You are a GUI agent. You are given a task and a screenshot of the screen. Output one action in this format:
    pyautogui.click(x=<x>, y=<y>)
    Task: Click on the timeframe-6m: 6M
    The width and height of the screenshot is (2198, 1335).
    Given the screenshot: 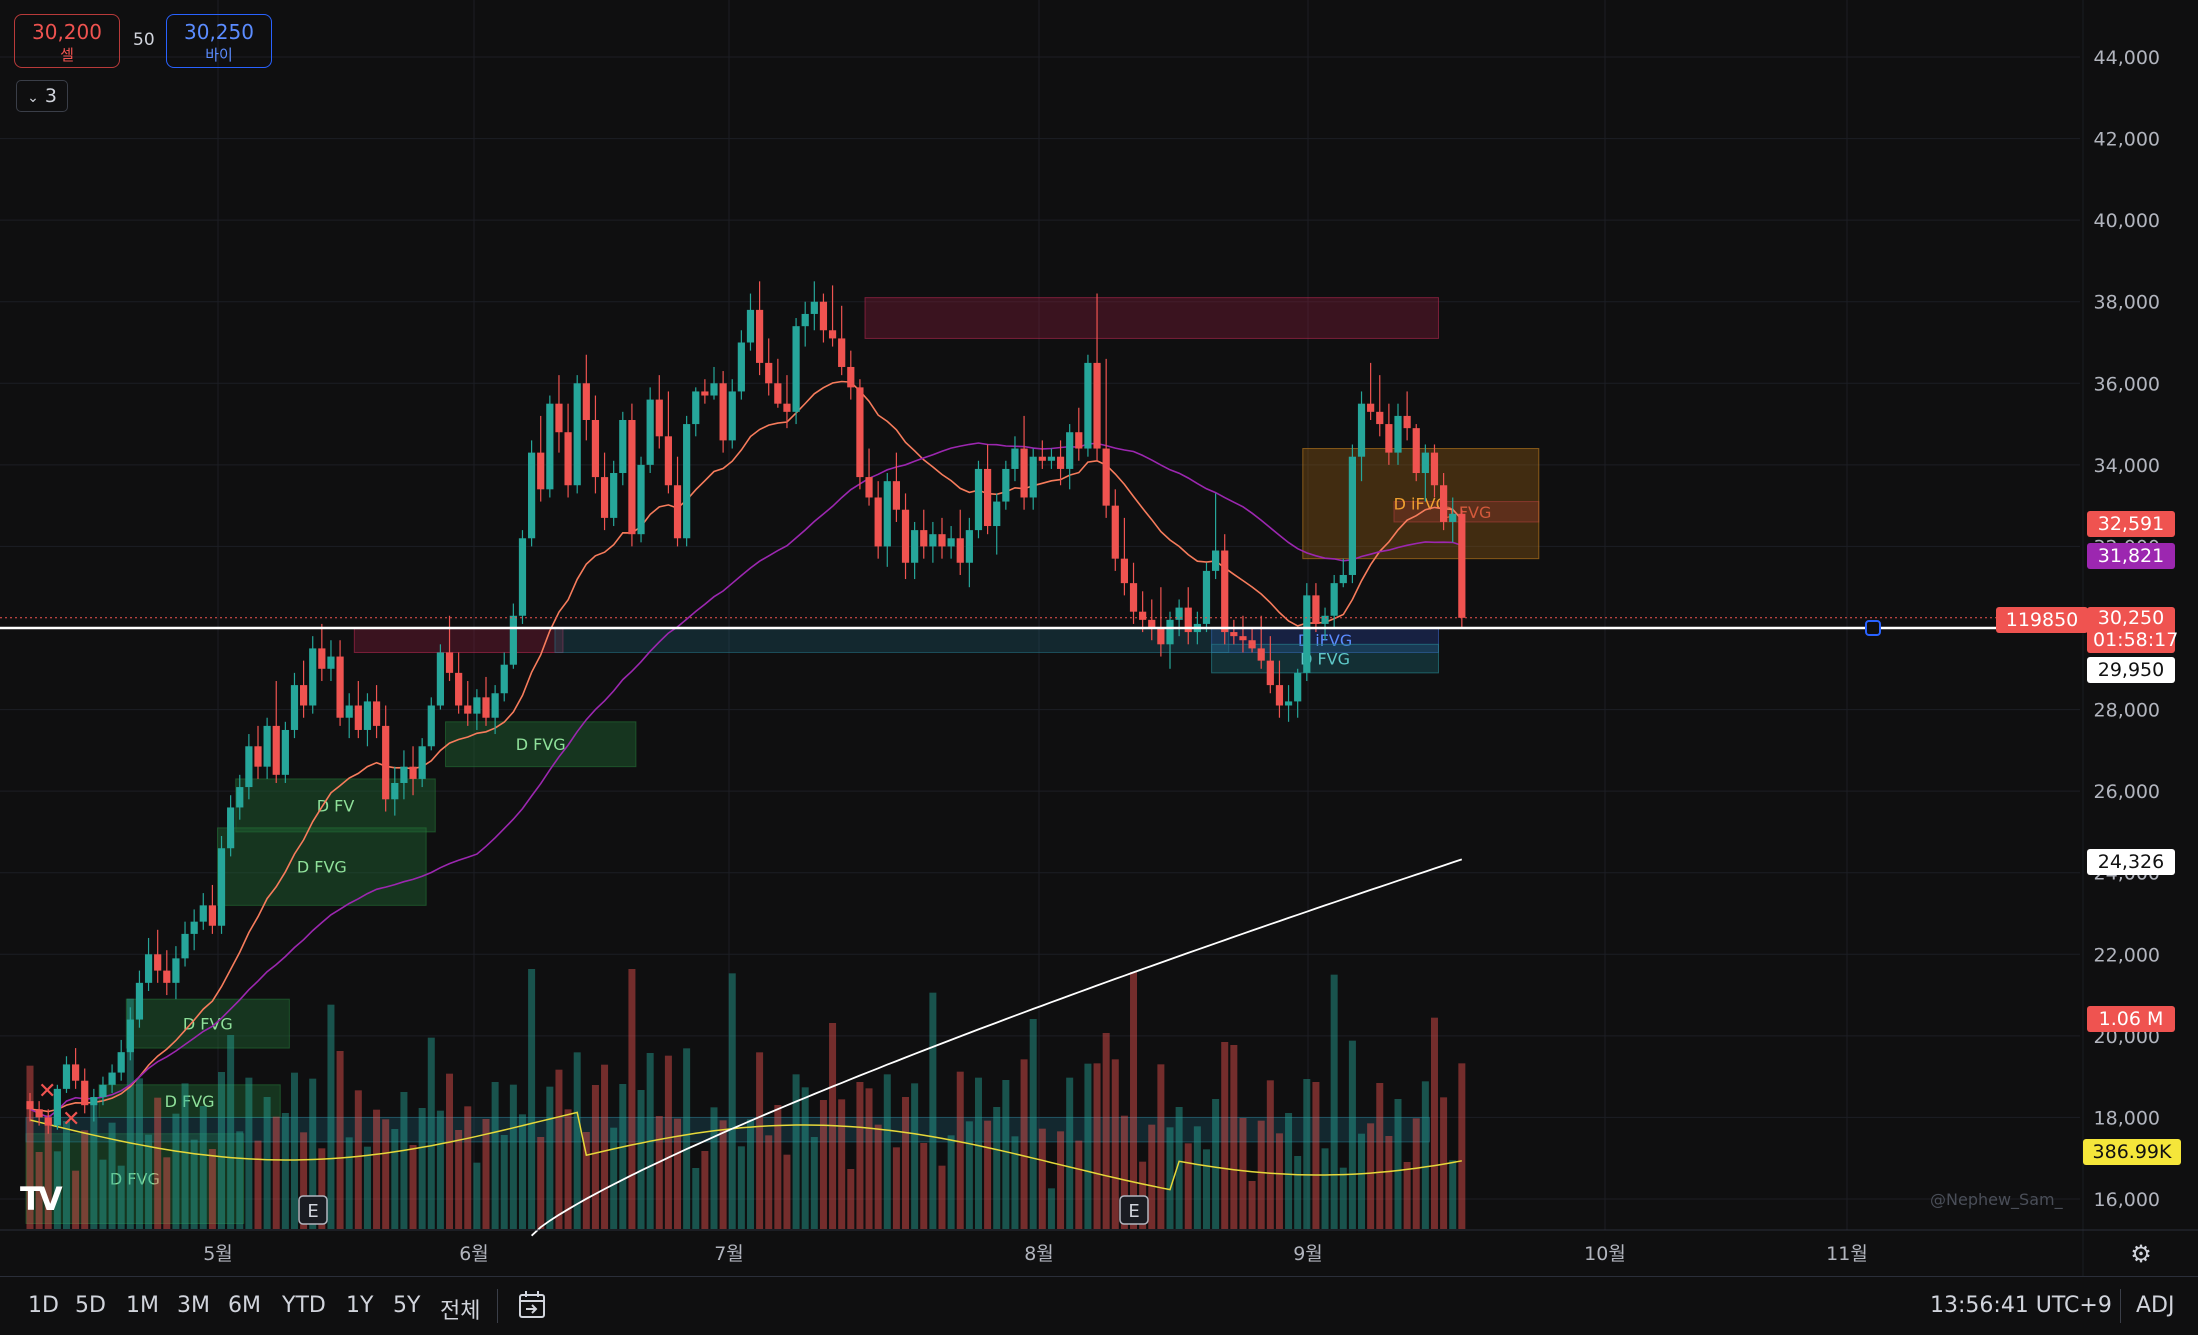 What is the action you would take?
    pyautogui.click(x=244, y=1305)
    